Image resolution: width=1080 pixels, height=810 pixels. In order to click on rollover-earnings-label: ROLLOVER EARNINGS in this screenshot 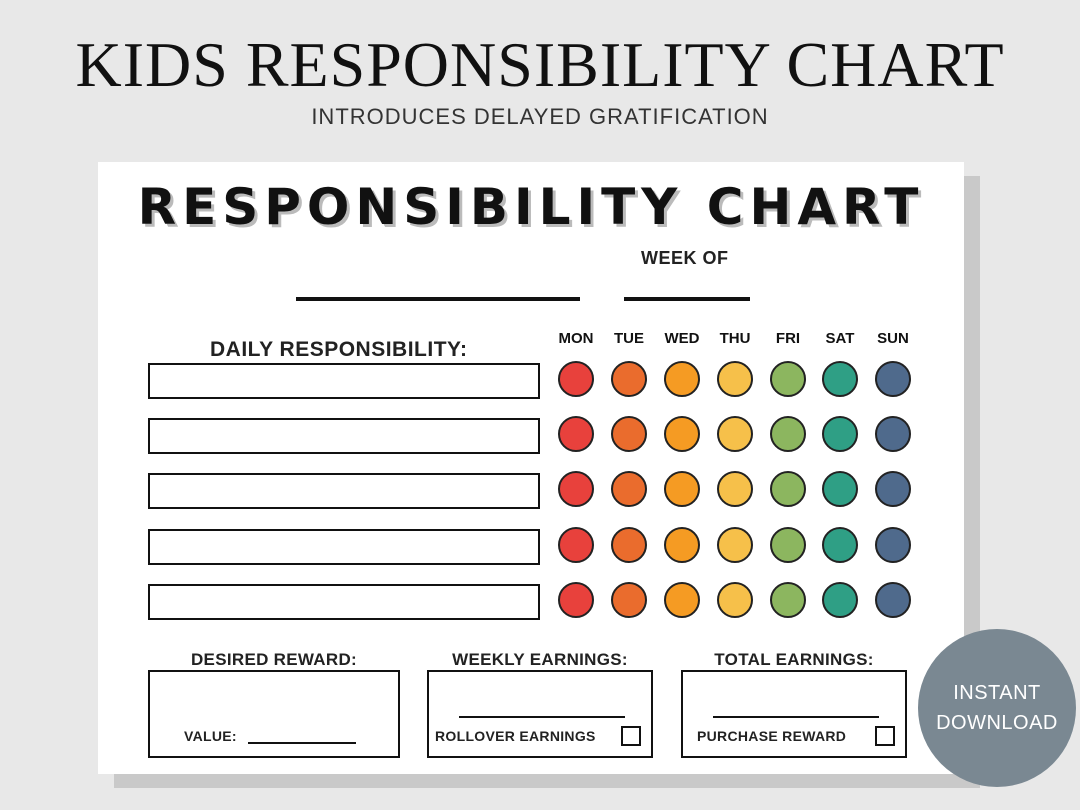, I will do `click(515, 736)`.